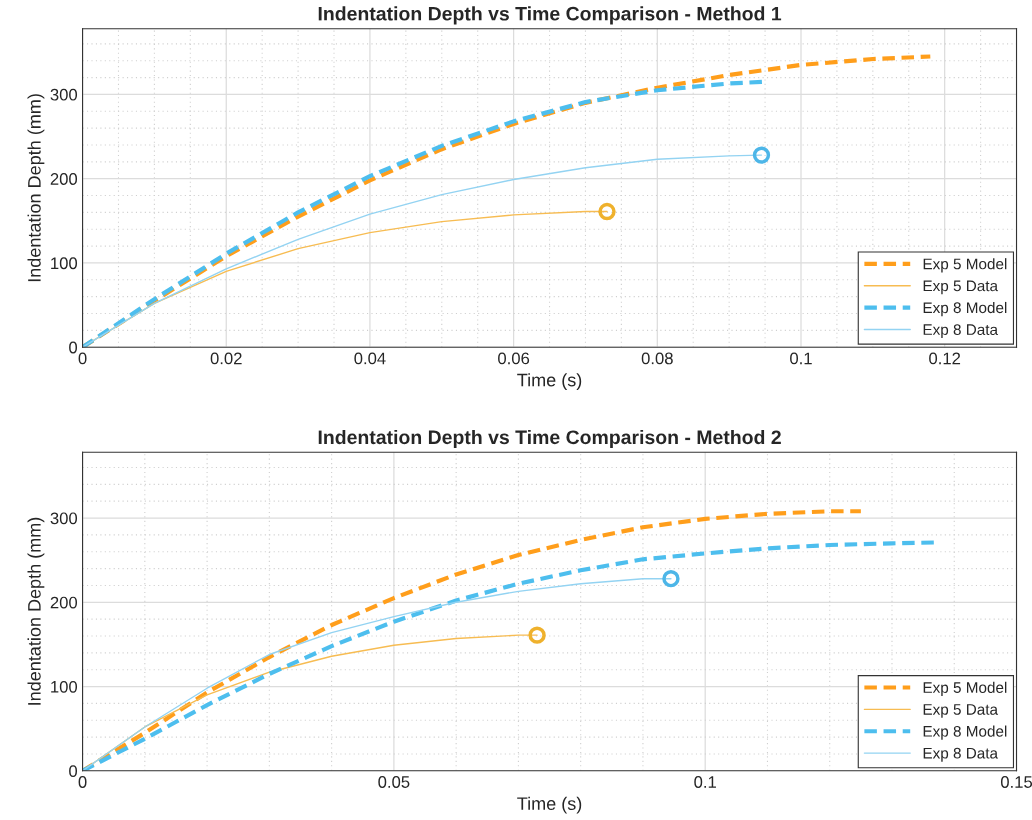 The width and height of the screenshot is (1032, 820). Describe the element at coordinates (514, 358) in the screenshot. I see `x-tick-label: 0.06` at that location.